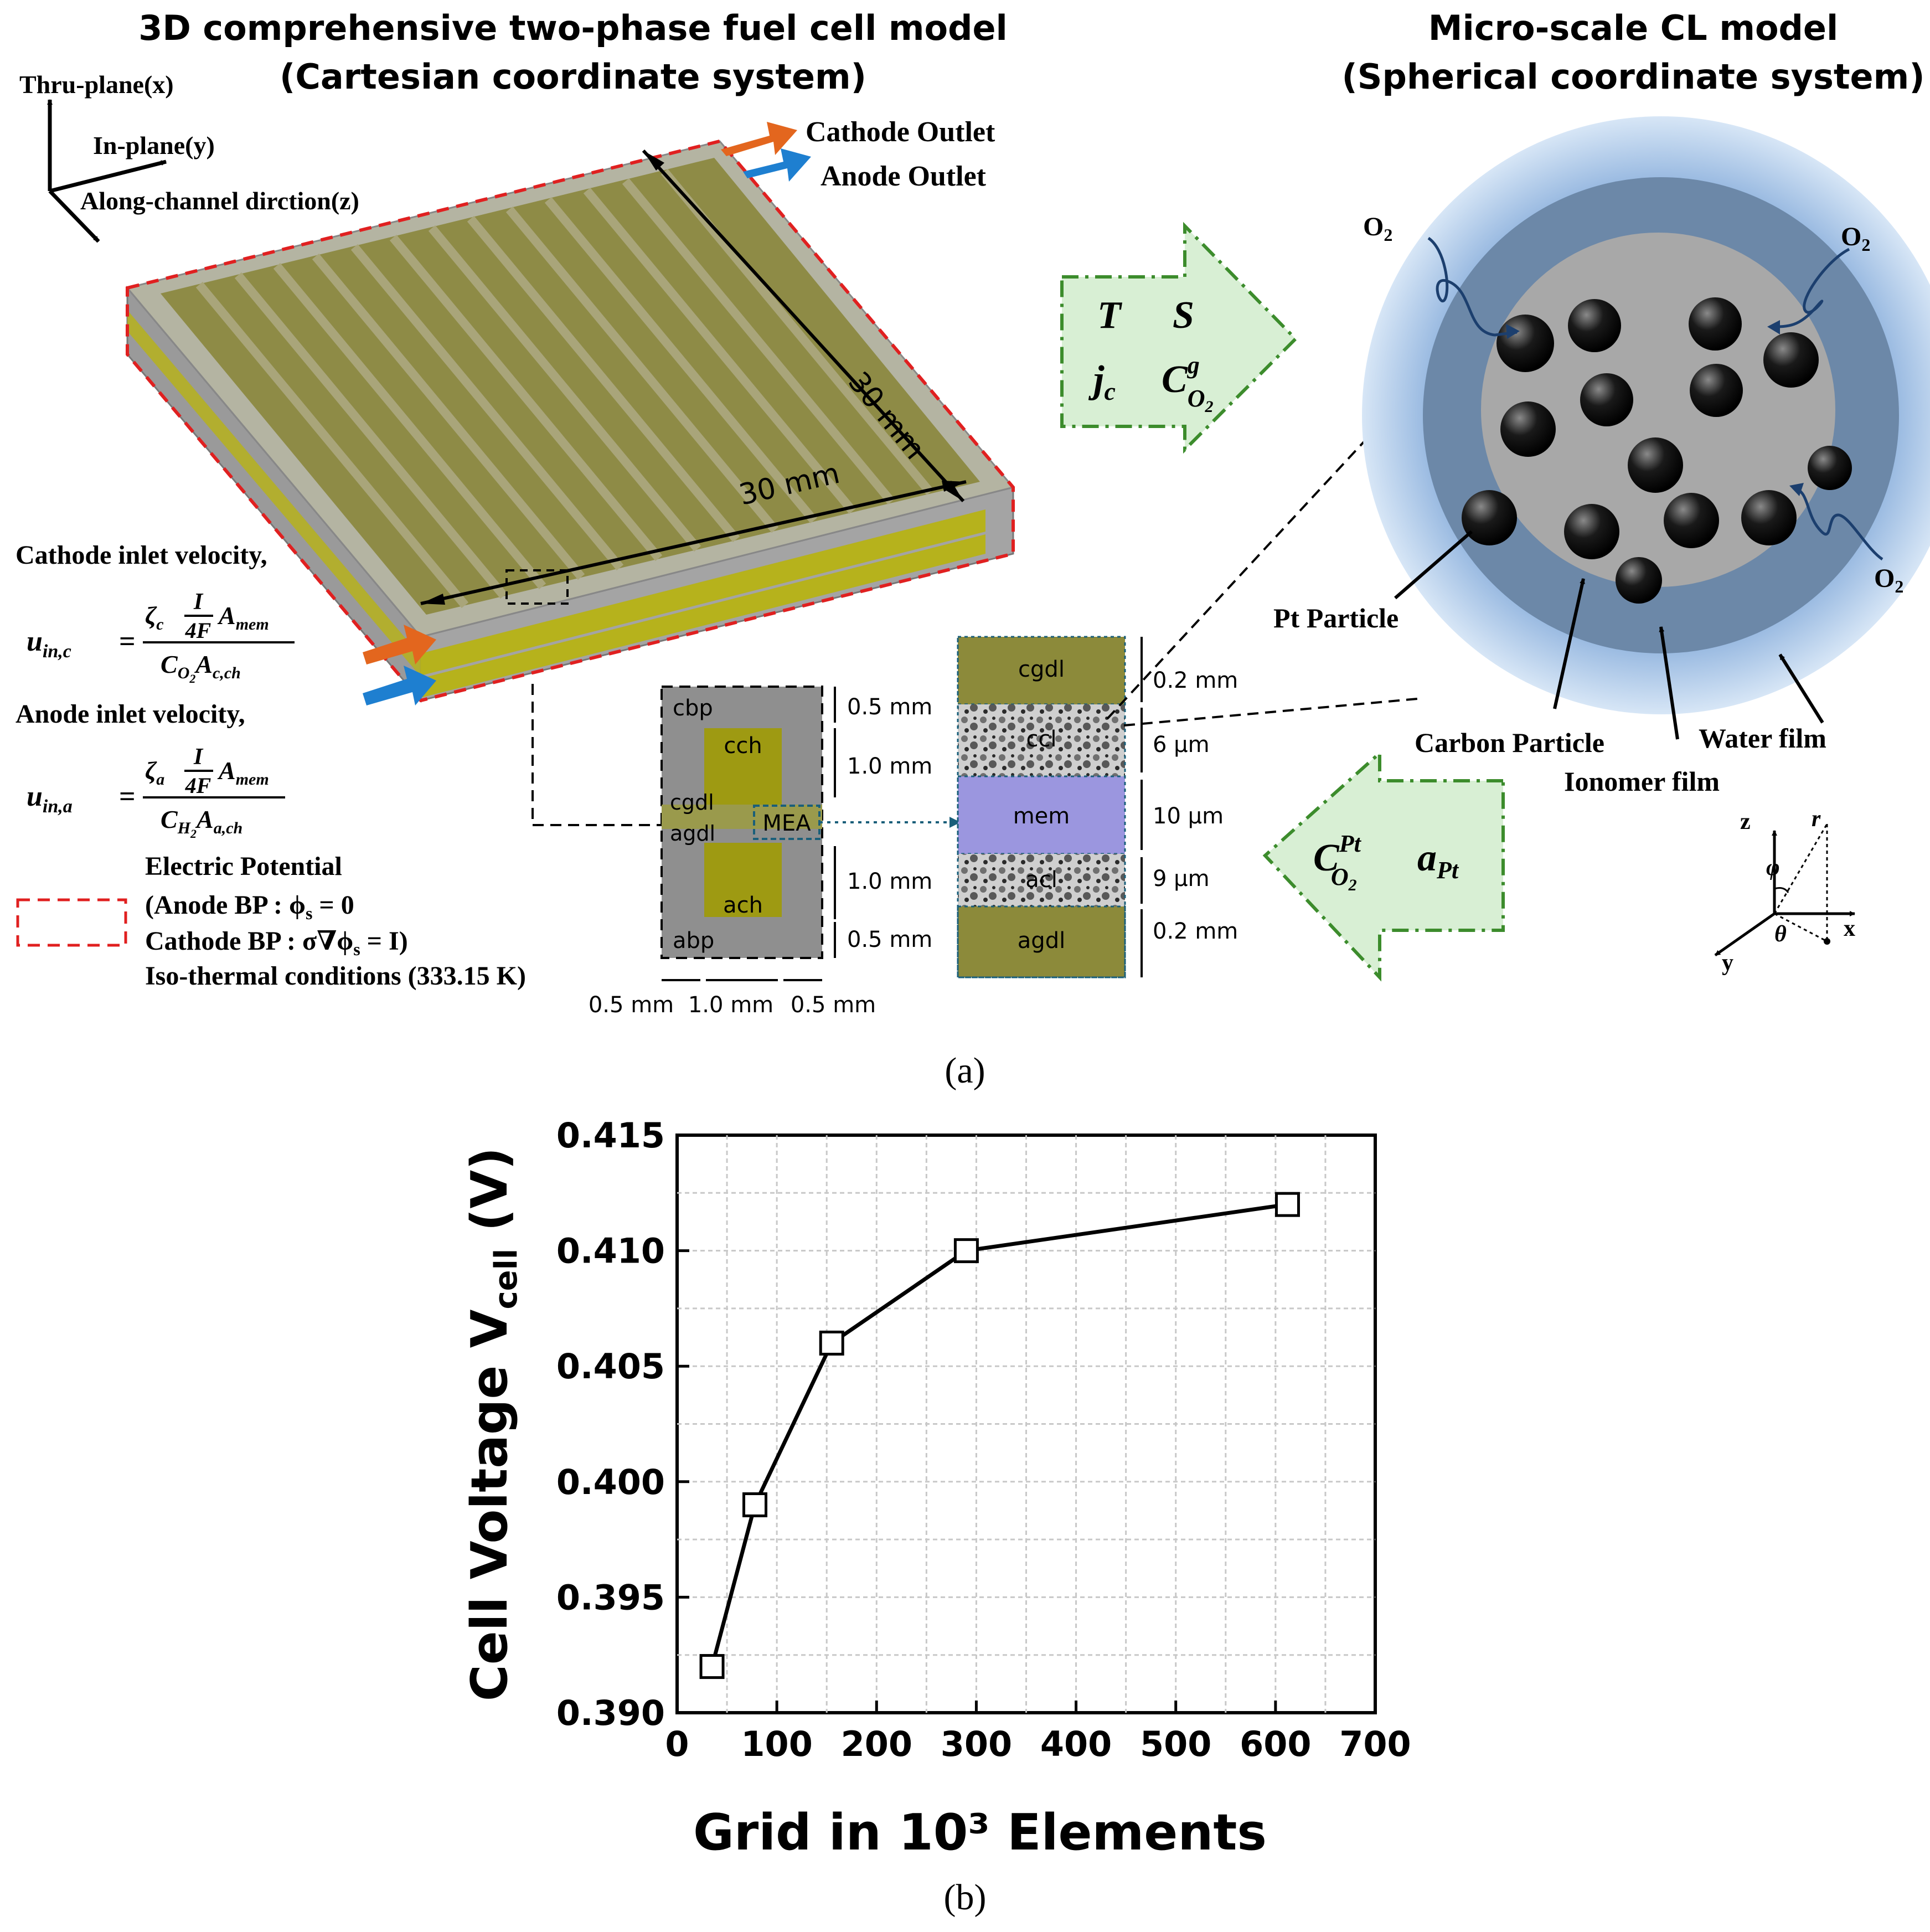 The image size is (1930, 1932). What do you see at coordinates (1041, 880) in the screenshot?
I see `mea-layer-acl: acl` at bounding box center [1041, 880].